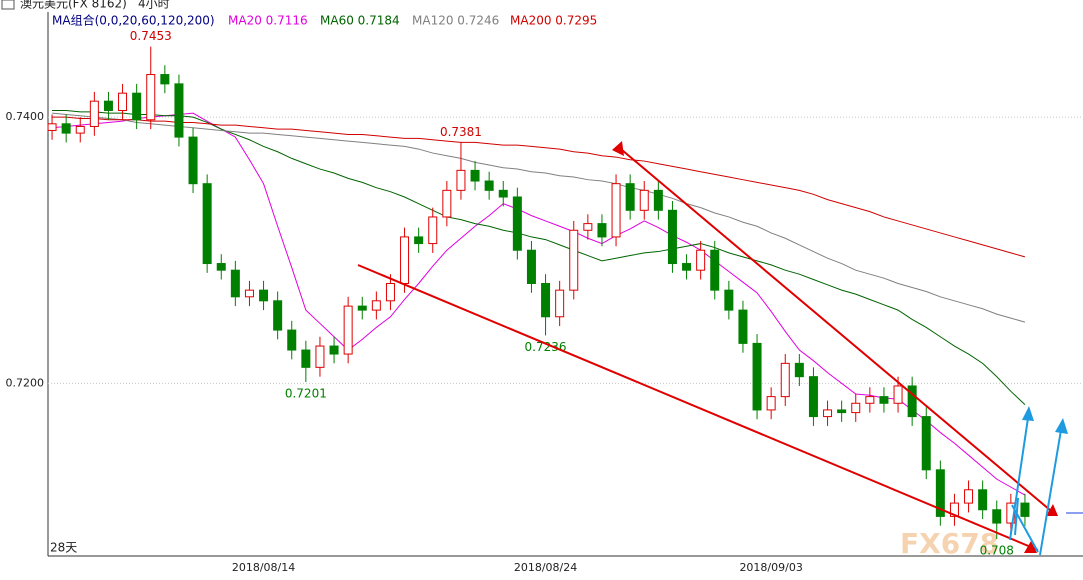 Image resolution: width=1083 pixels, height=580 pixels. I want to click on arrow-head, so click(1061, 426).